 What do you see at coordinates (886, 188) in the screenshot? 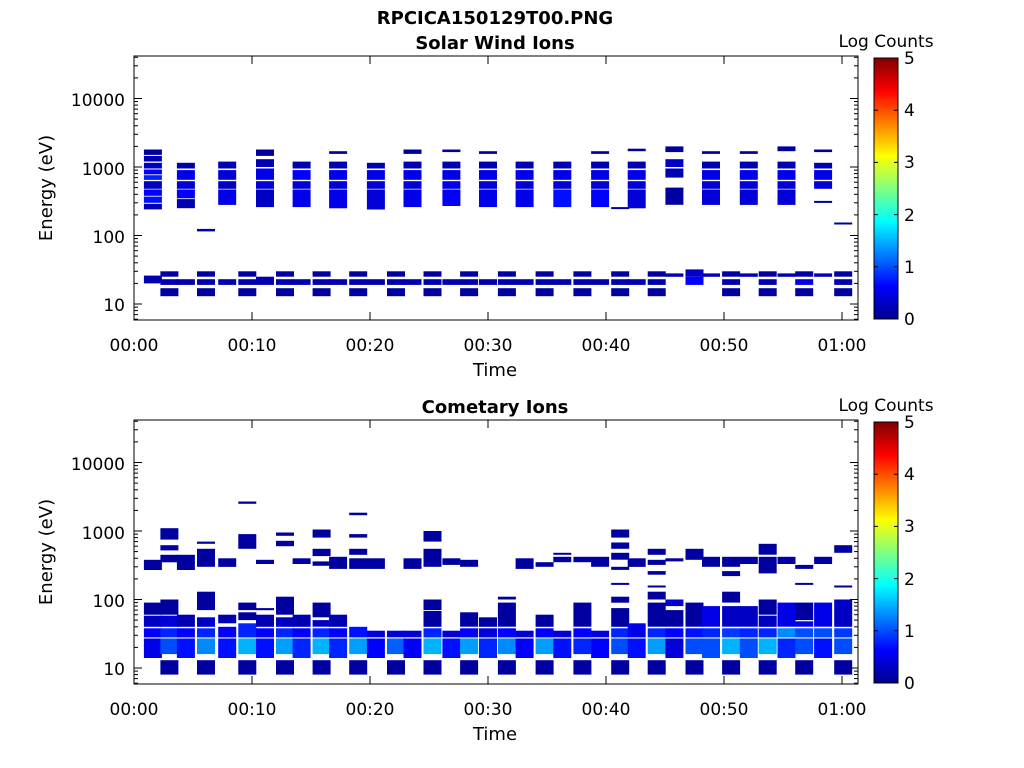
I see `colorbar` at bounding box center [886, 188].